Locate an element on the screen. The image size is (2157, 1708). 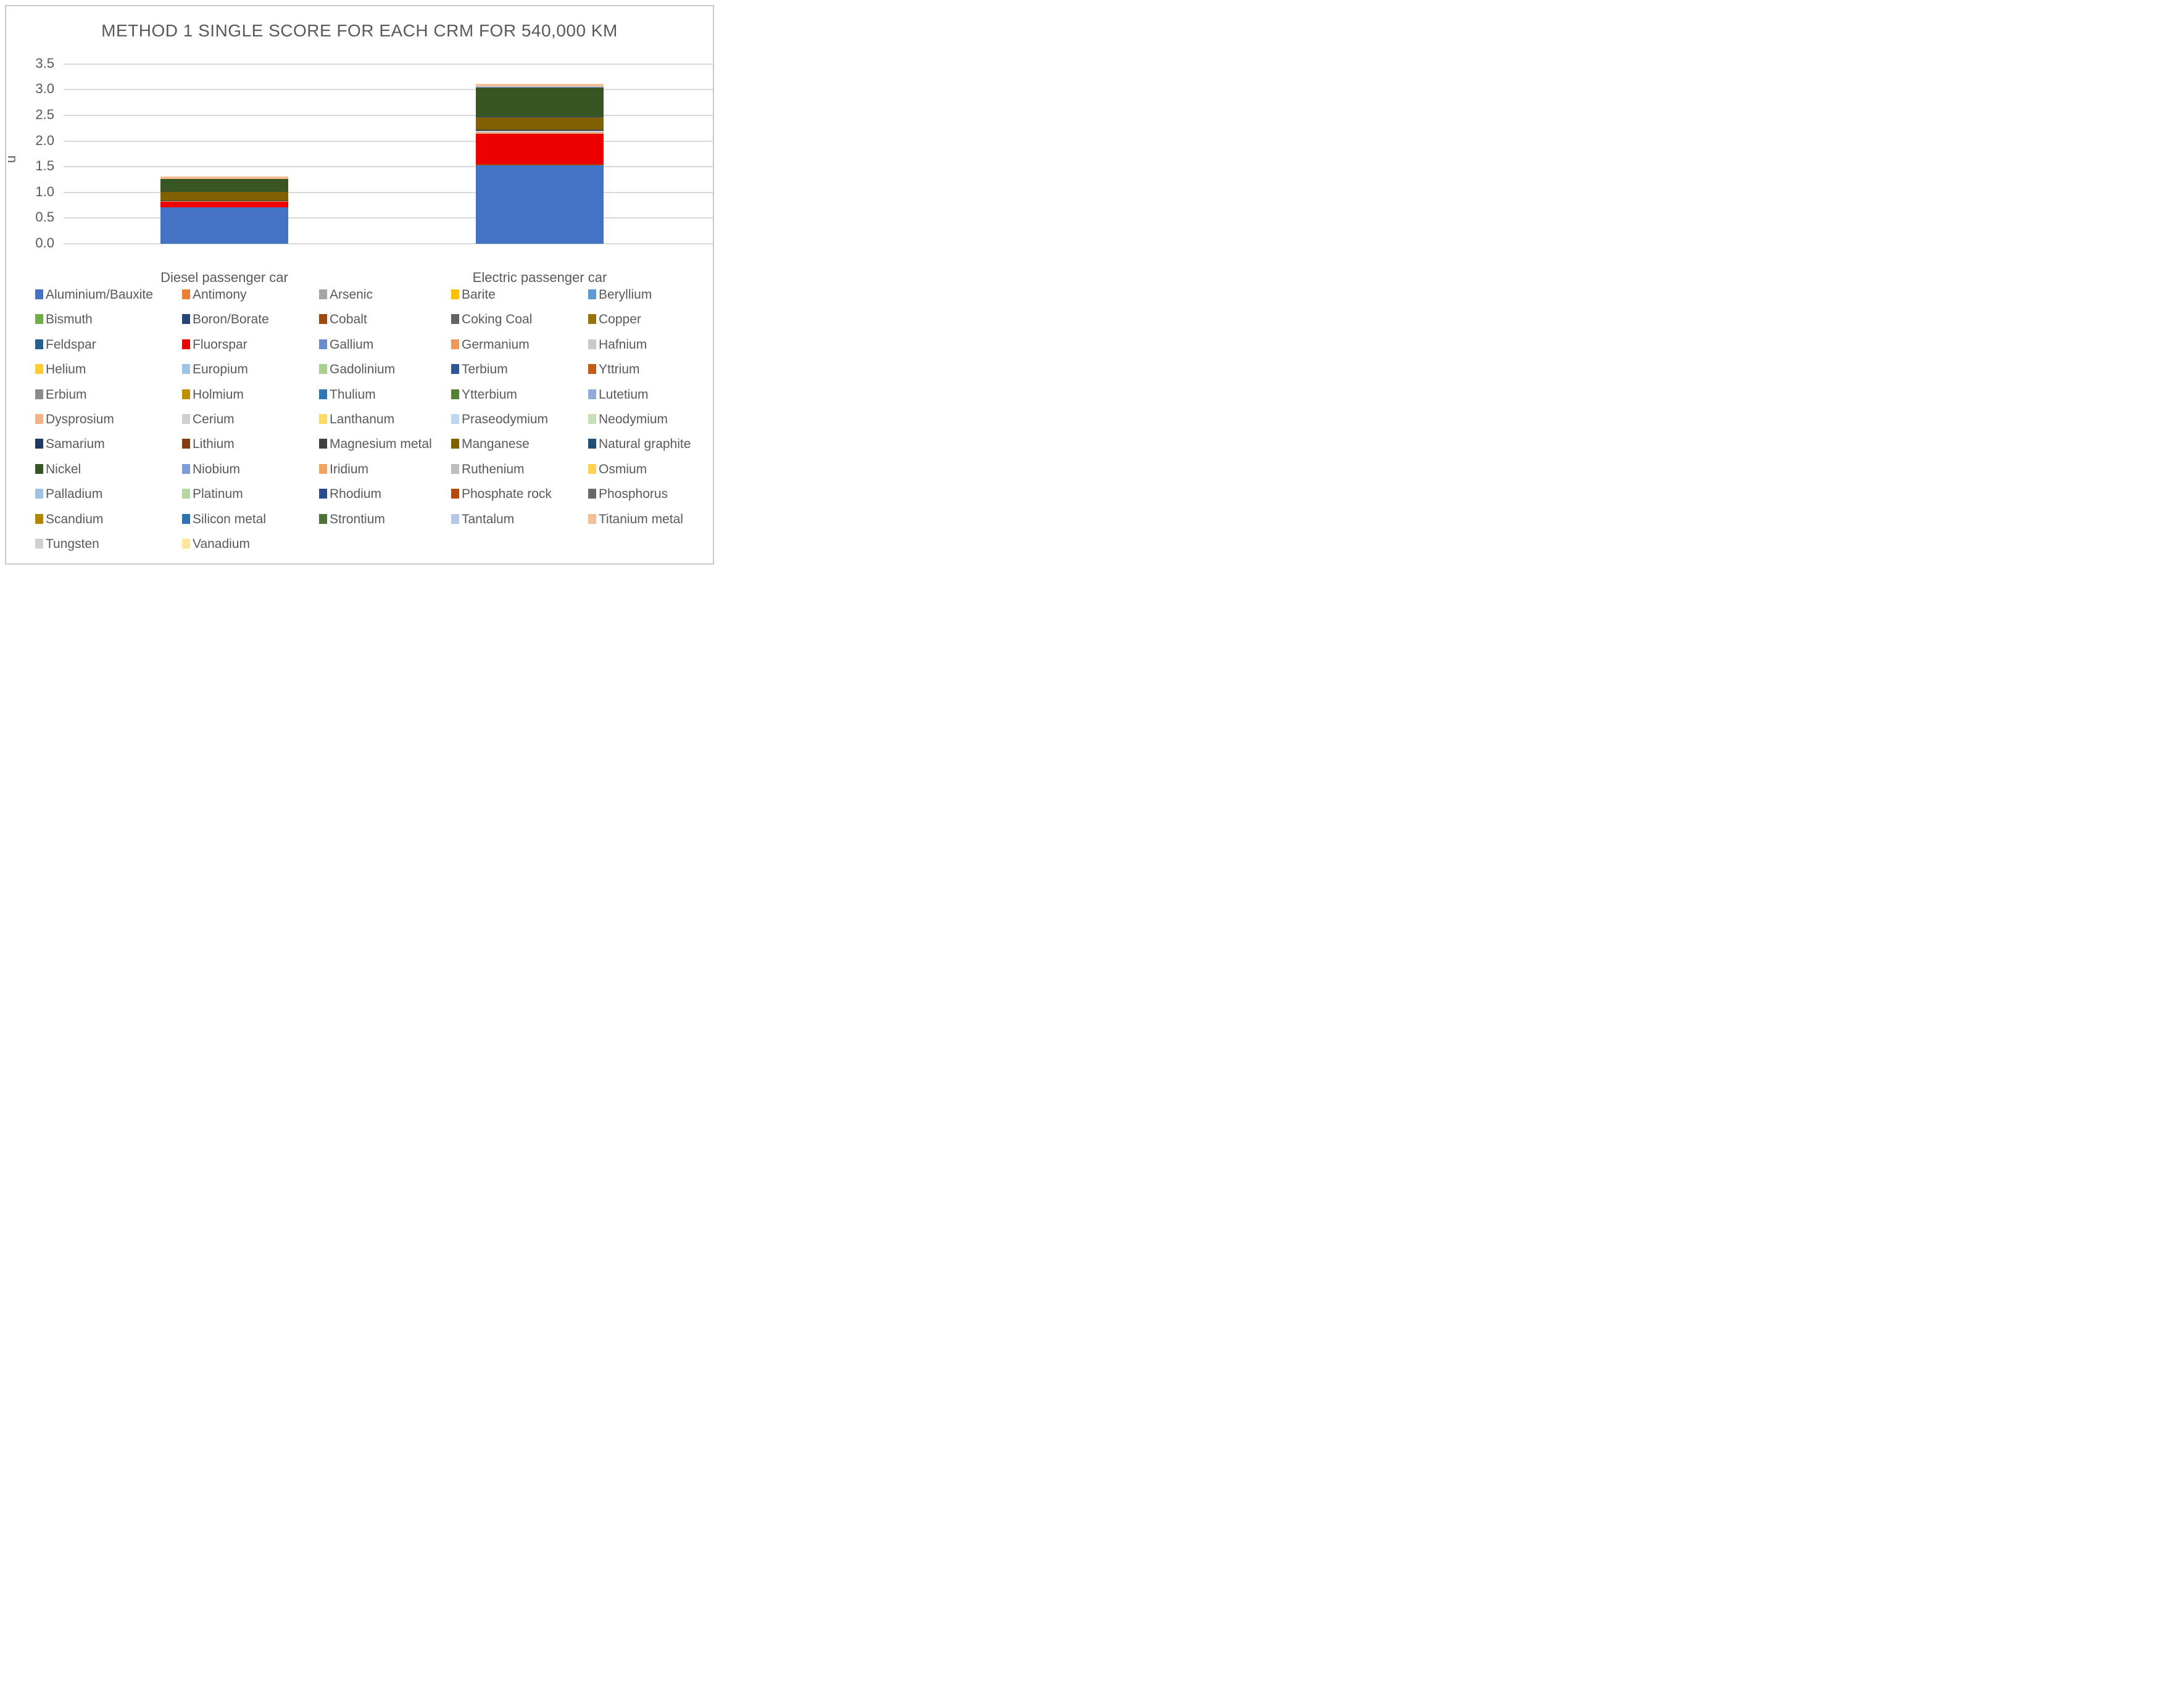
legend-label: Fluorspar is located at coordinates (220, 345).